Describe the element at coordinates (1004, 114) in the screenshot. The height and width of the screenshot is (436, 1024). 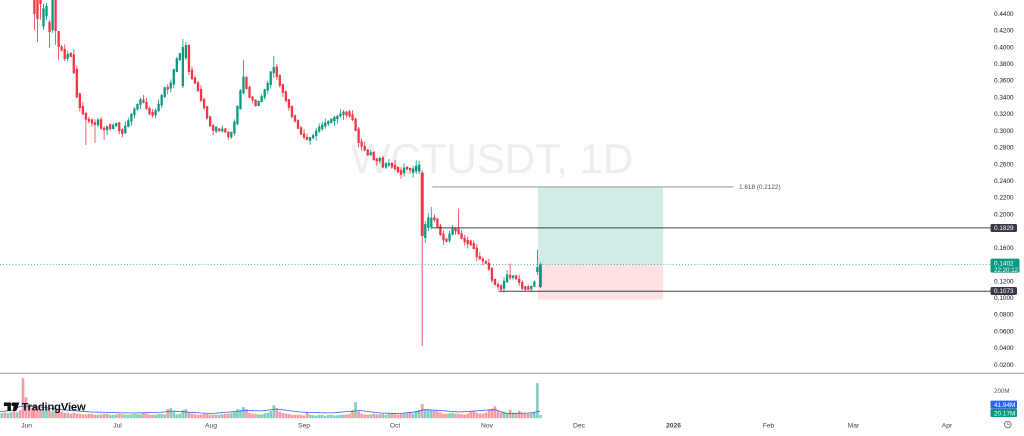
I see `svg-text: 0.3200` at that location.